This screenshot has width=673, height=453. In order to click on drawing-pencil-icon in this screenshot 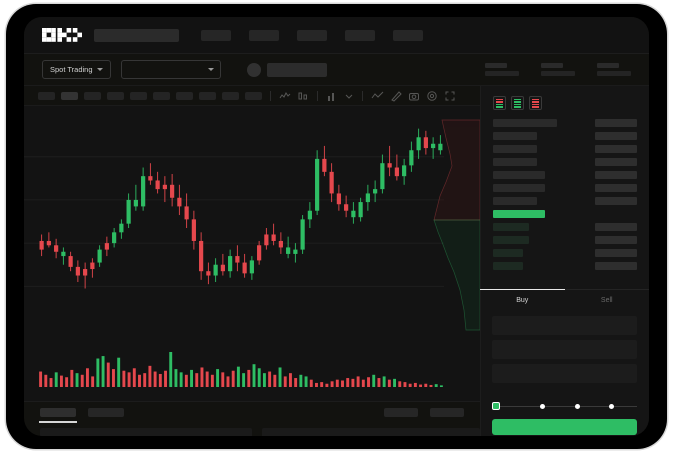, I will do `click(396, 96)`.